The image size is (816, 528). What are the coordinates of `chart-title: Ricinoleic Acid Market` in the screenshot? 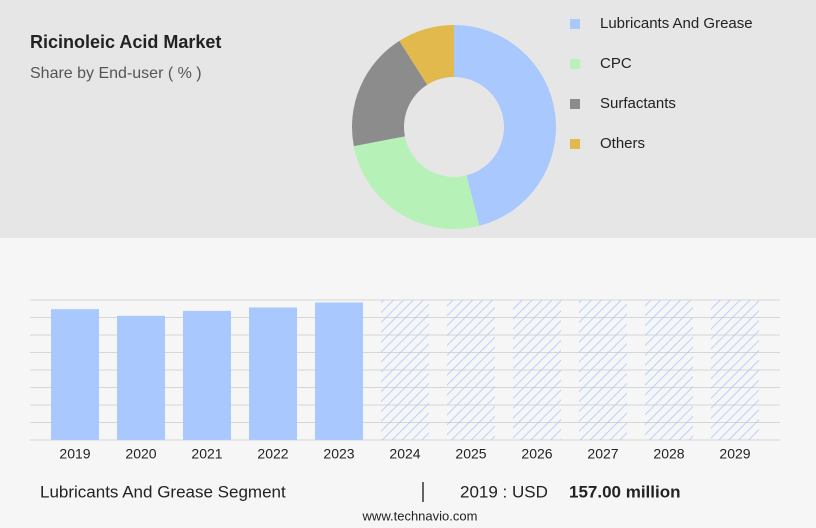 It's located at (125, 42).